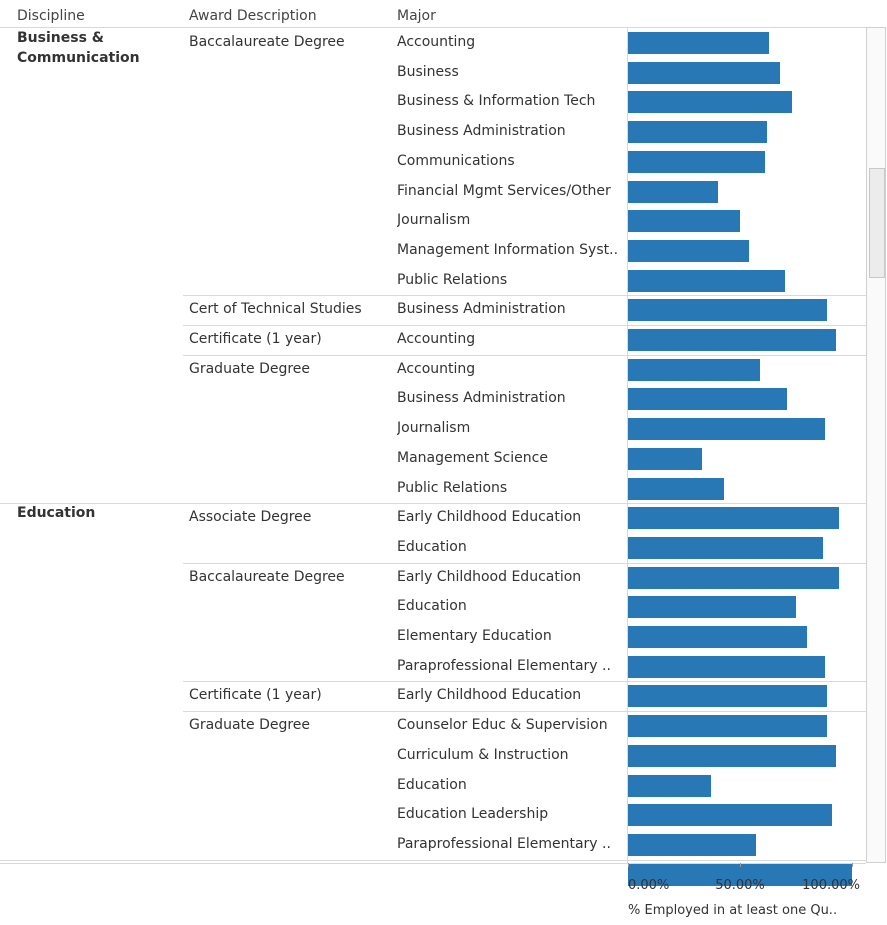 This screenshot has height=925, width=887. What do you see at coordinates (740, 885) in the screenshot?
I see `x-tick-label: 50.00%` at bounding box center [740, 885].